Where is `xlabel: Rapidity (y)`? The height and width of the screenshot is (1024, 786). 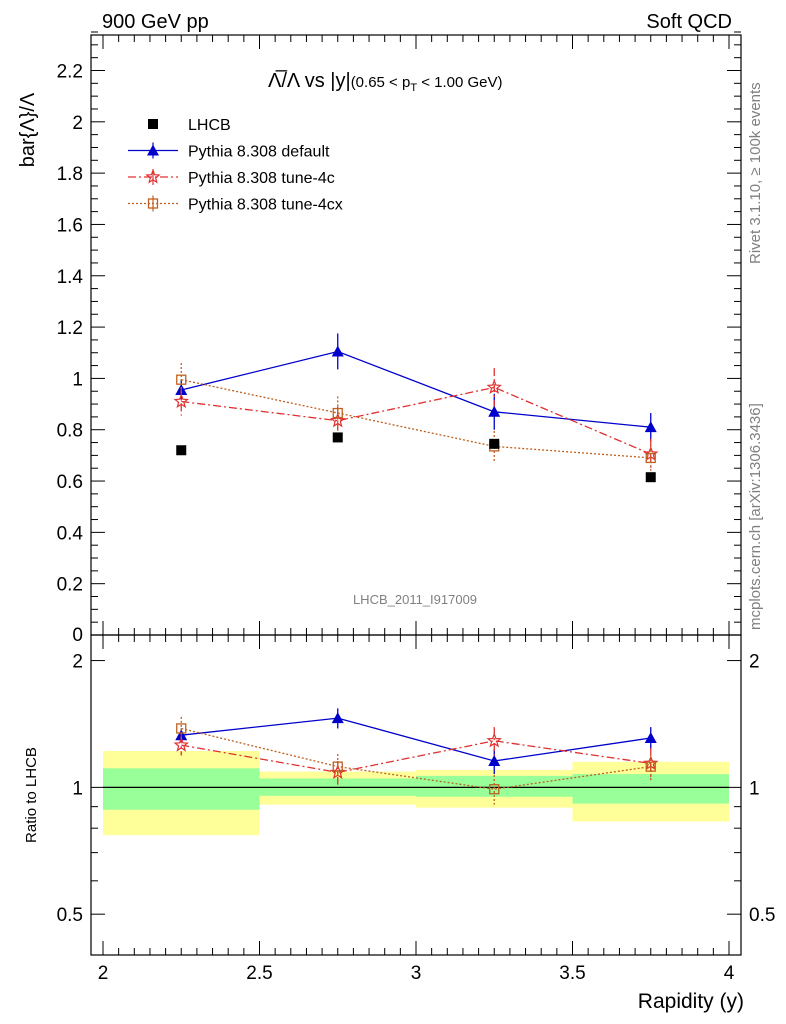
xlabel: Rapidity (y) is located at coordinates (691, 1001).